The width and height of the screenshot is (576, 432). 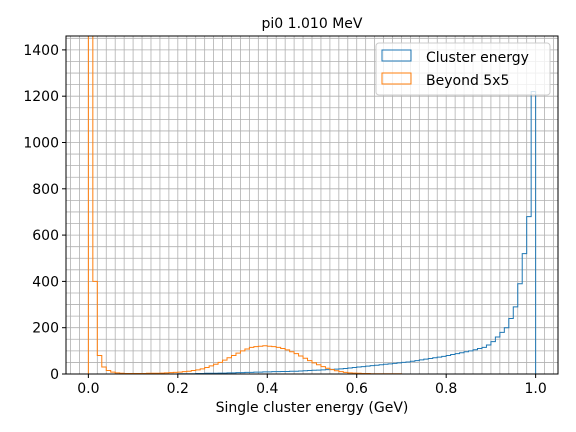 I want to click on y-tick-label: 1400, so click(x=41, y=51).